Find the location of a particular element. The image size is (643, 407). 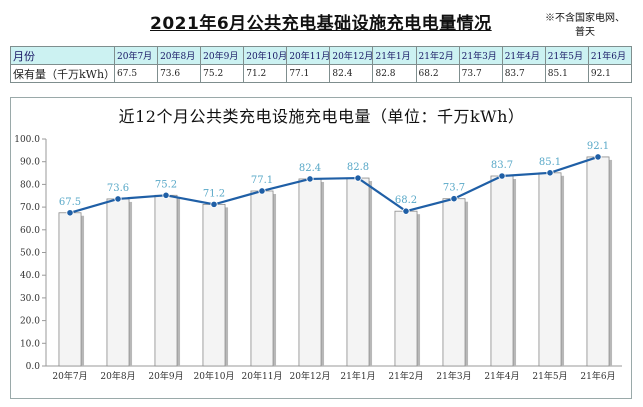

x-tick-label: 21年2月 is located at coordinates (405, 376).